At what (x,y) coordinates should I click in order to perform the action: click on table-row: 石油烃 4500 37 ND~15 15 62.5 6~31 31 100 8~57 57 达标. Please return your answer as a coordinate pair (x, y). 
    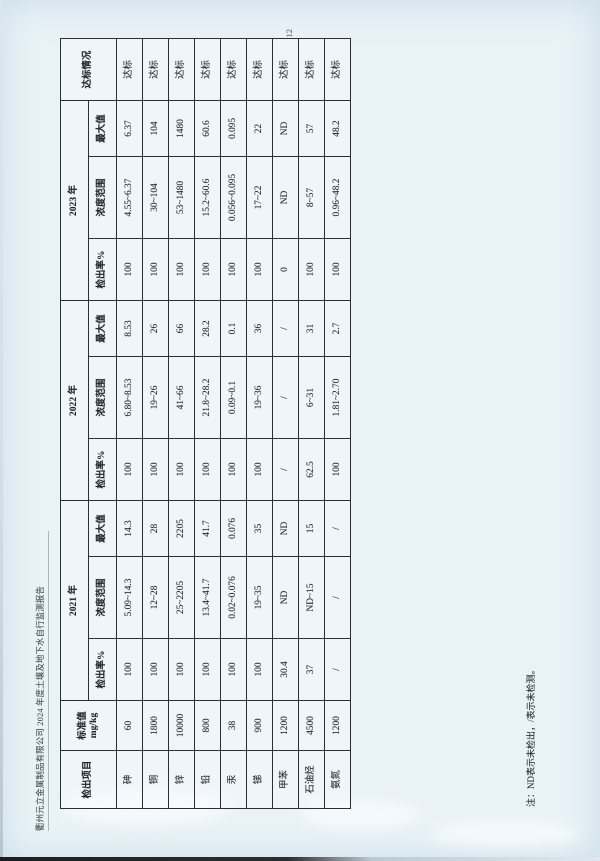
    Looking at the image, I should click on (311, 423).